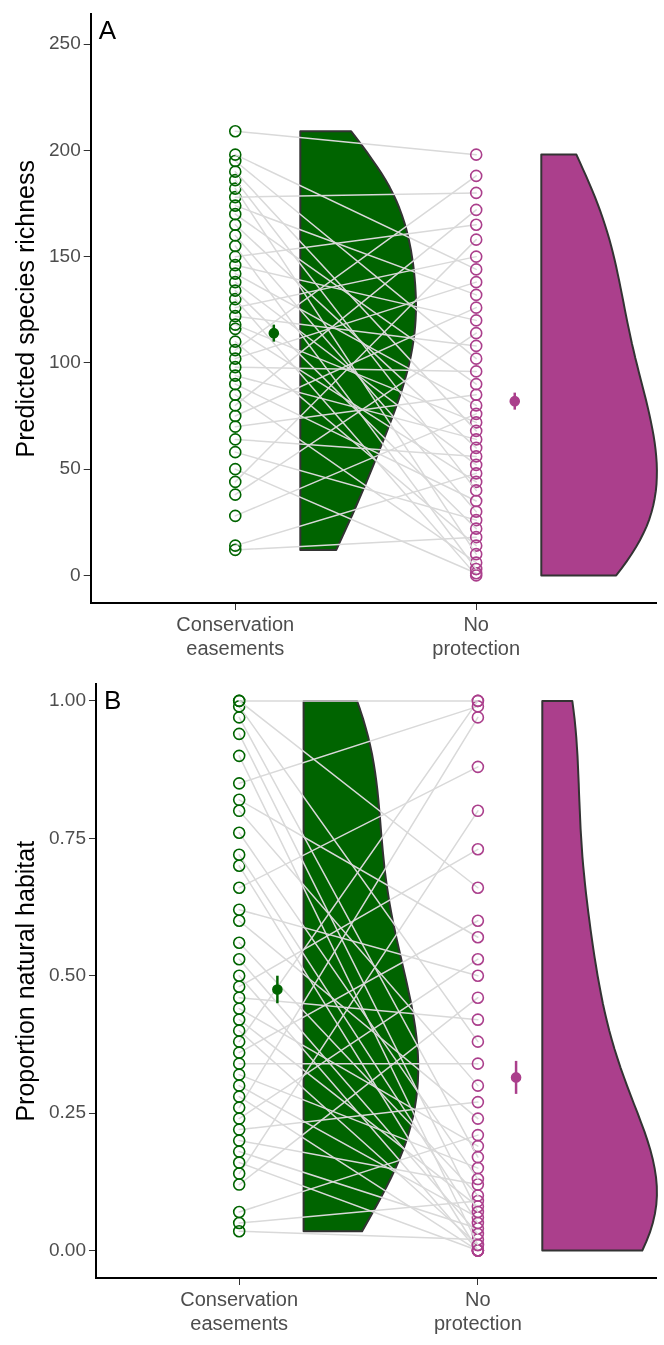  Describe the element at coordinates (70, 468) in the screenshot. I see `y-tick-label: 50` at that location.